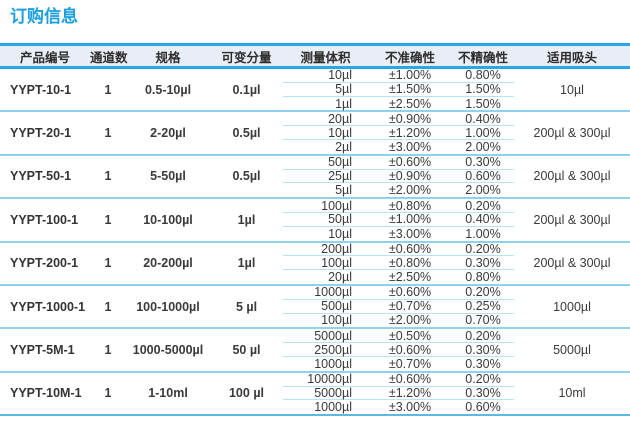  What do you see at coordinates (343, 146) in the screenshot?
I see `test-volume-cell: 2µl` at bounding box center [343, 146].